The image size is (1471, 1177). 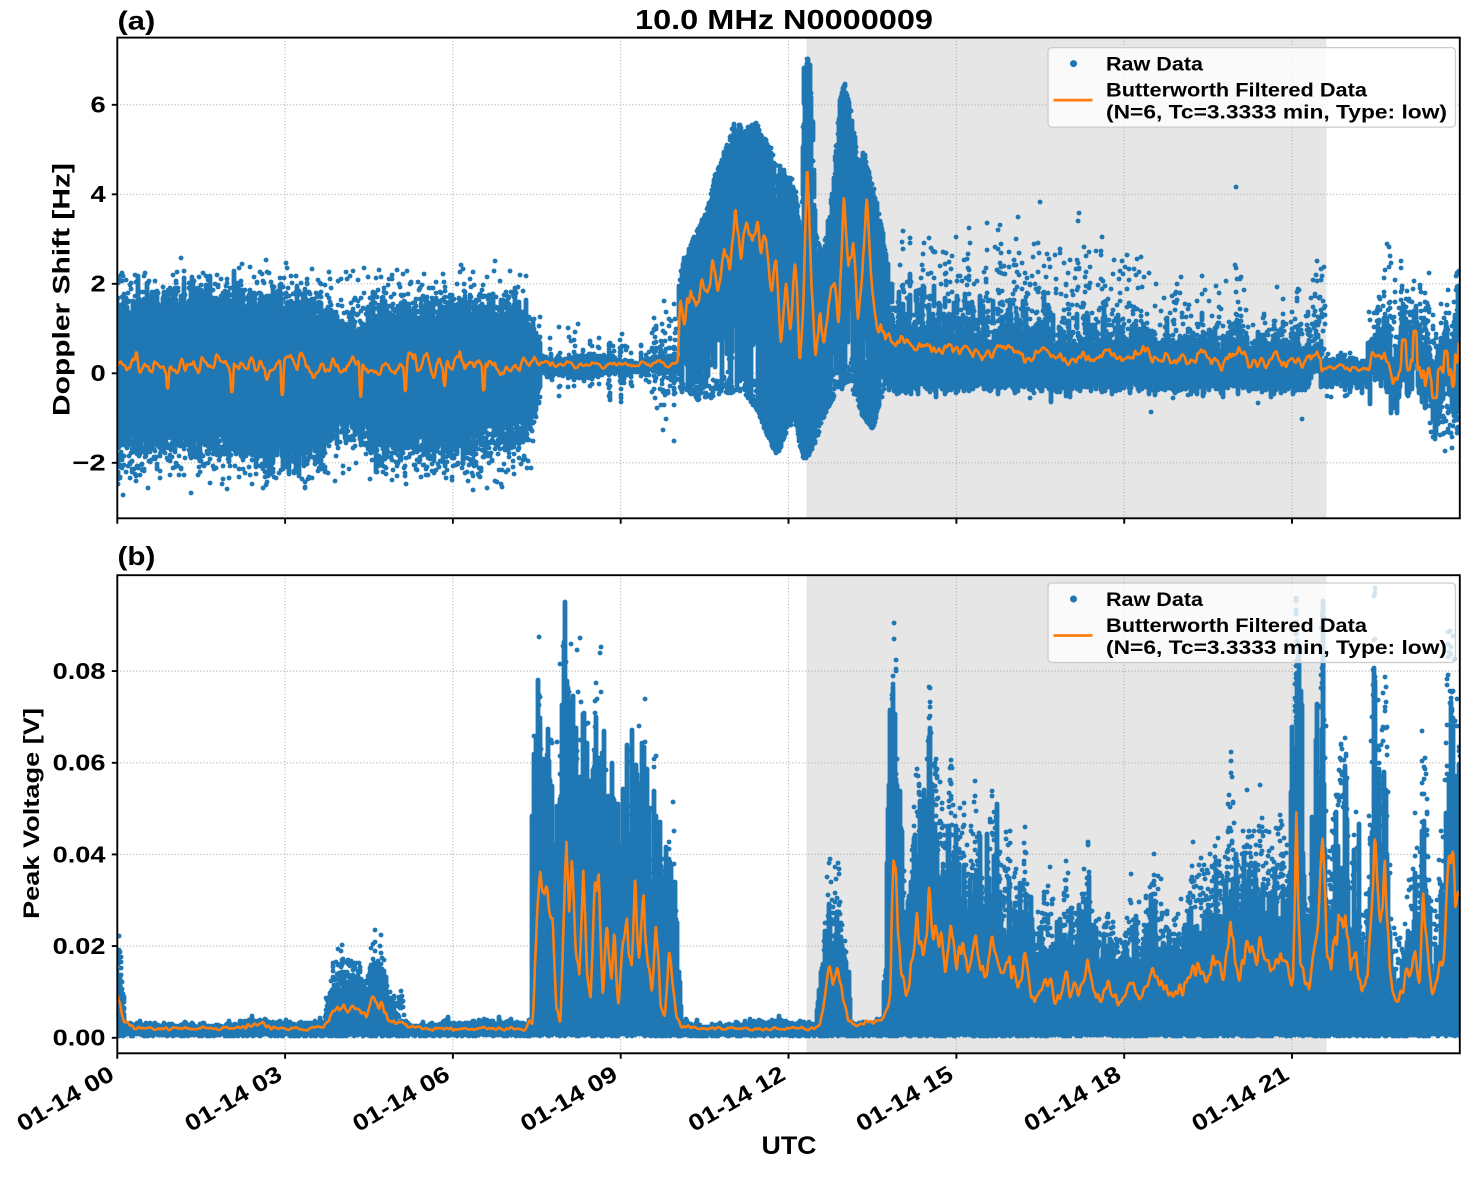 I want to click on svg-text: (b), so click(x=137, y=556).